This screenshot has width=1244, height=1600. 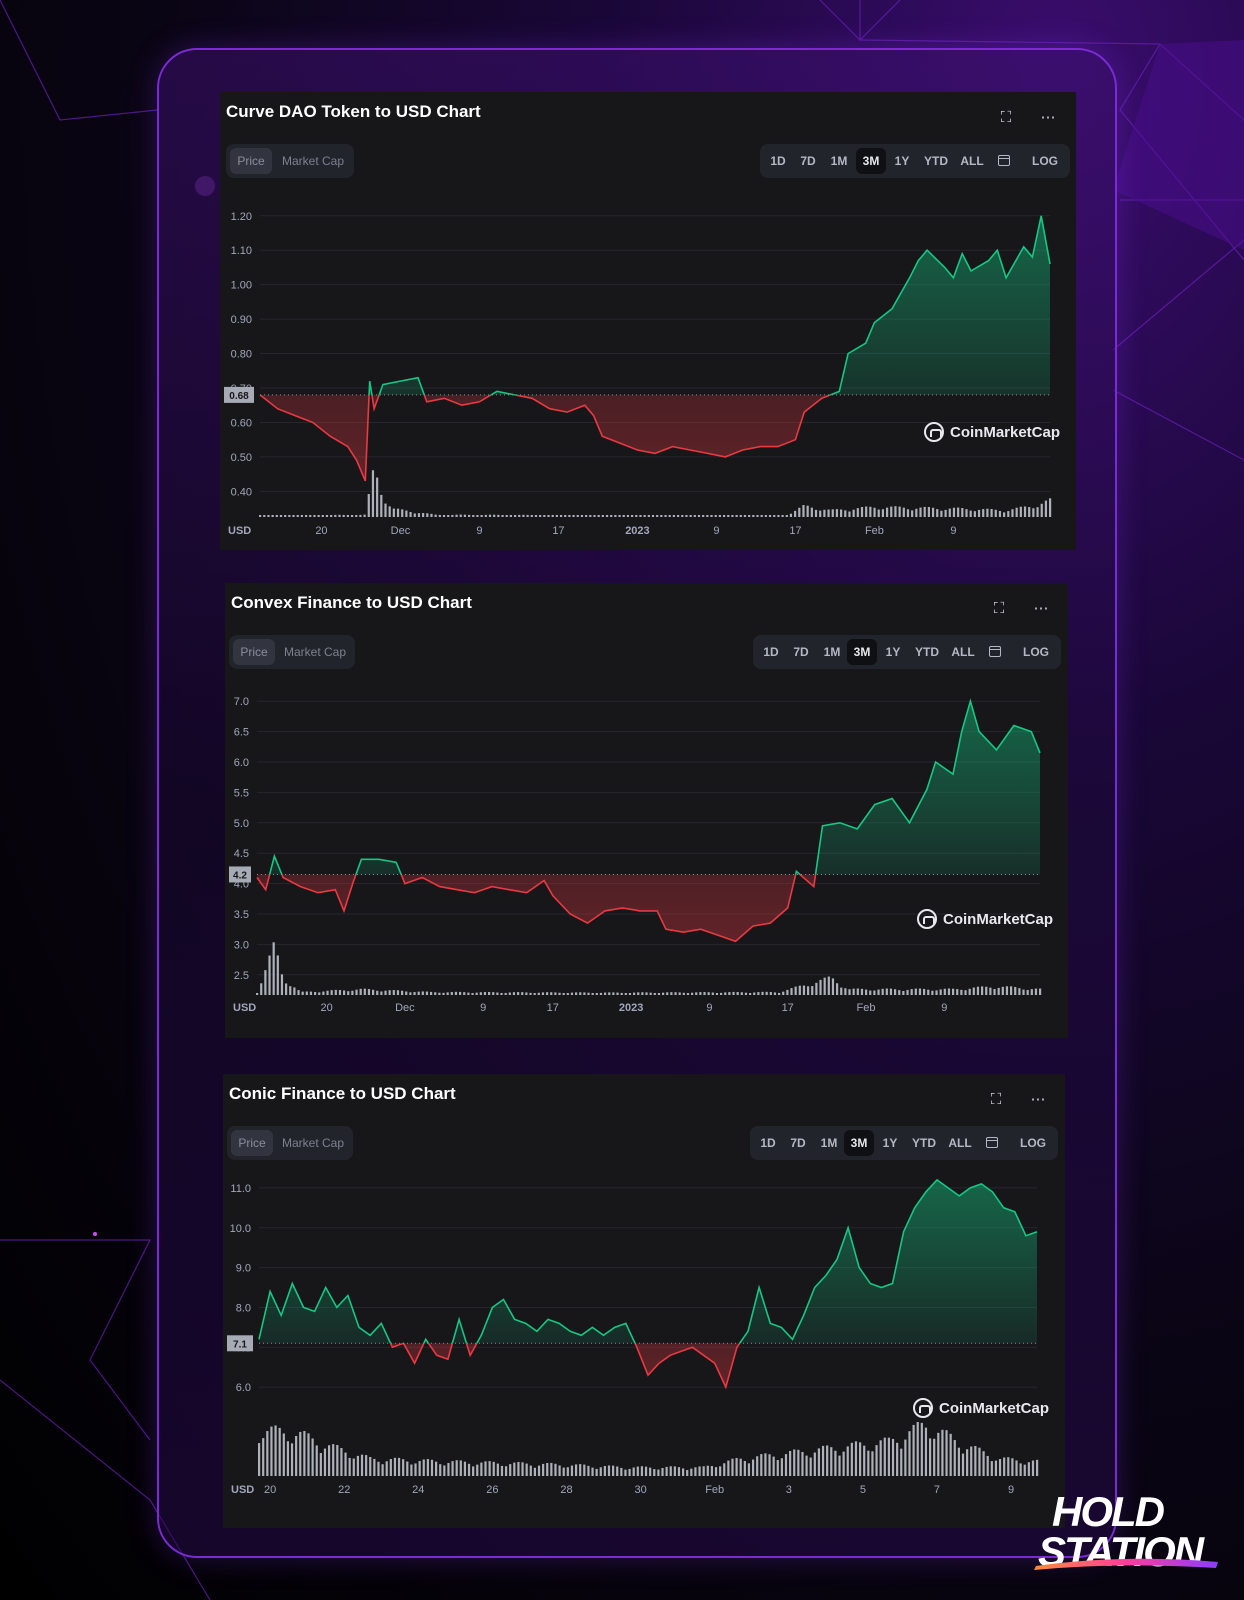 I want to click on x-tick-label: 9, so click(x=716, y=531).